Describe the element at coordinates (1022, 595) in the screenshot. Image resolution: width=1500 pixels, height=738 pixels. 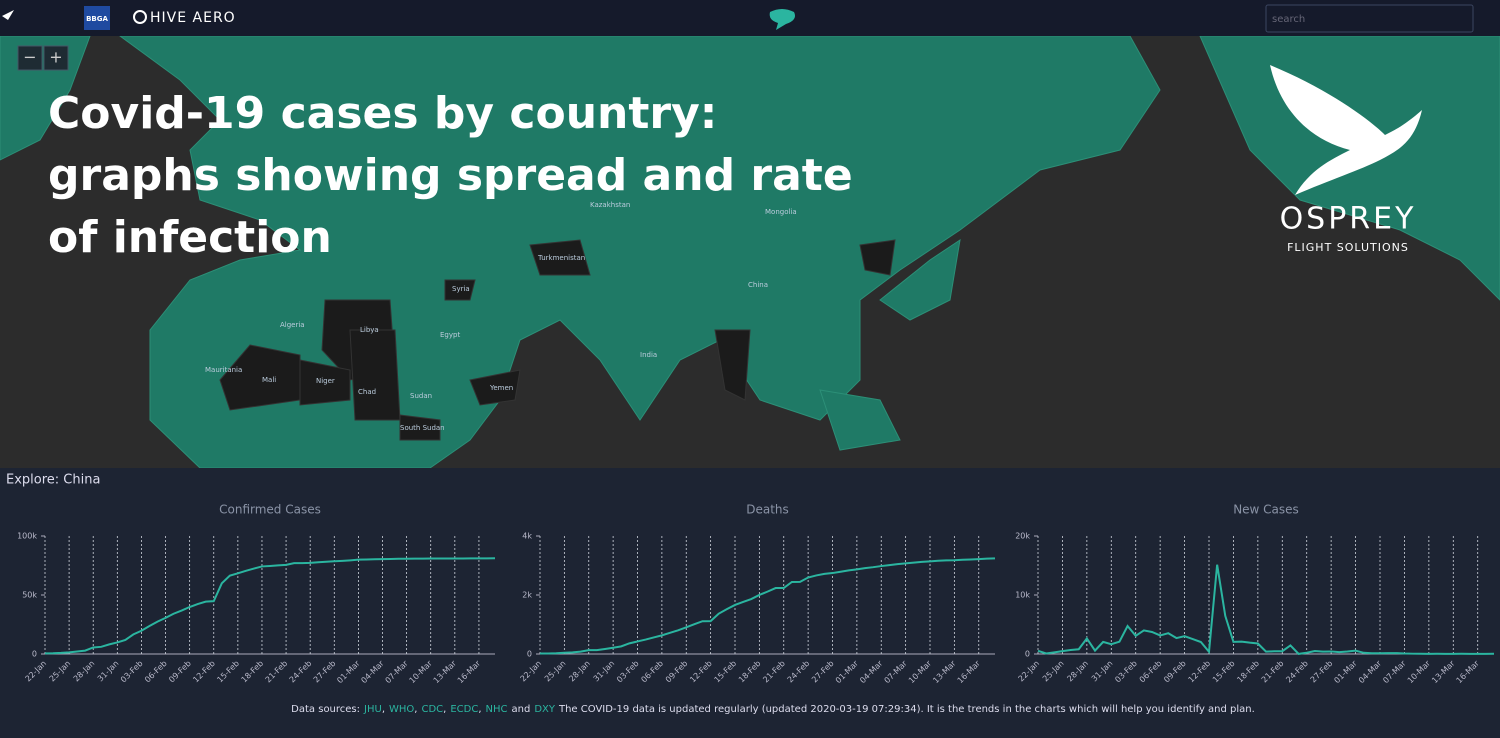
I see `y-tick-label: 10k` at that location.